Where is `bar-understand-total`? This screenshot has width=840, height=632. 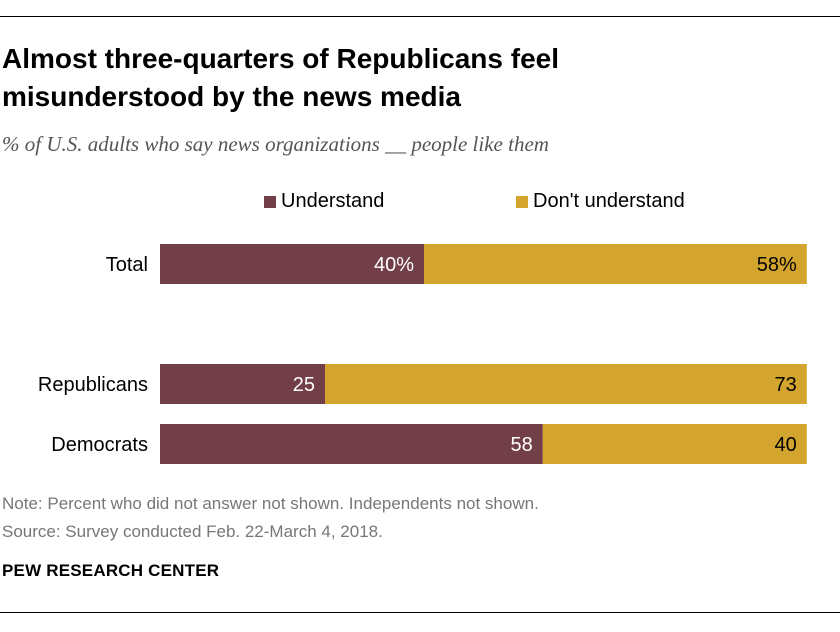 bar-understand-total is located at coordinates (292, 264).